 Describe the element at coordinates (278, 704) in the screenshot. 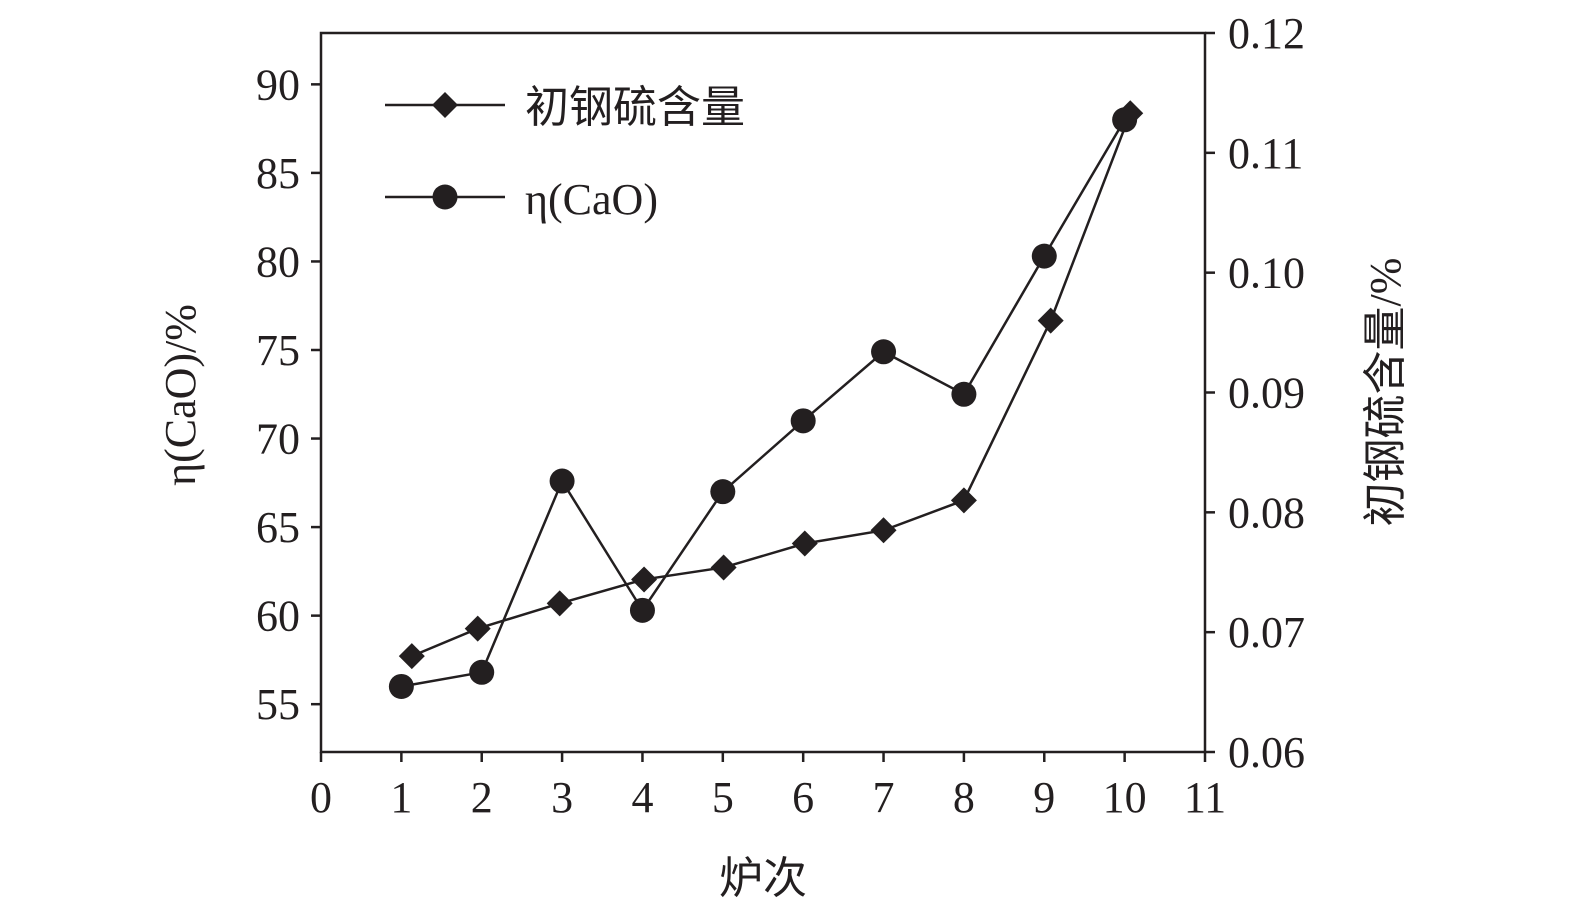

I see `y-left-tick-label: 55` at that location.